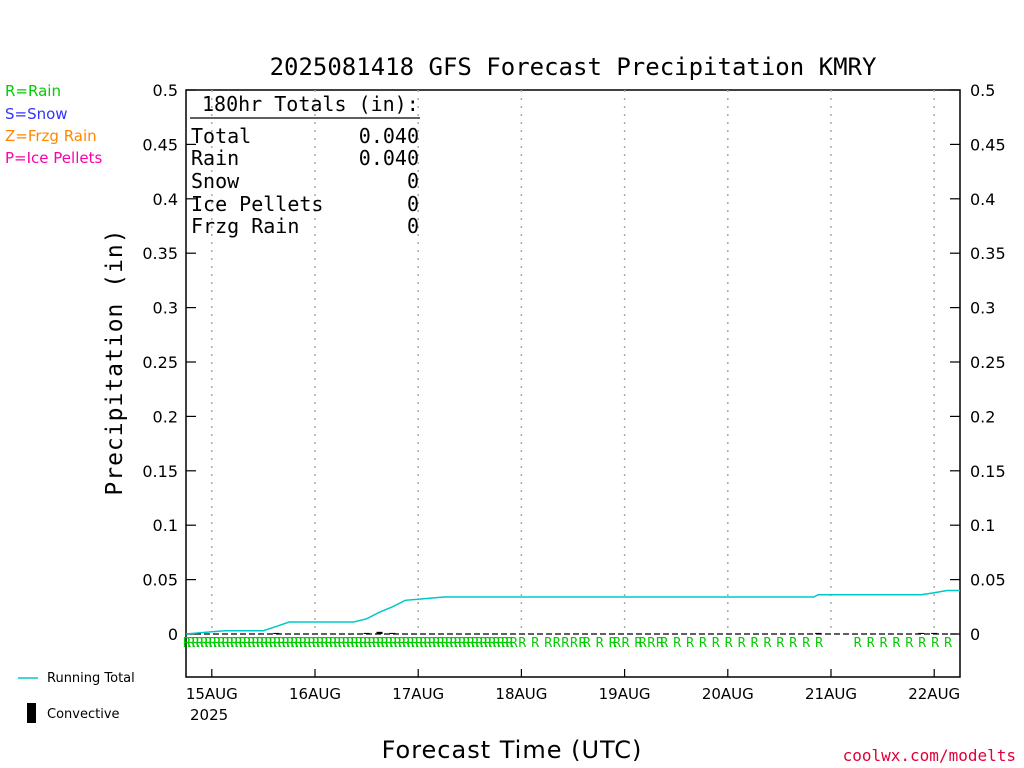 Image resolution: width=1024 pixels, height=768 pixels. Describe the element at coordinates (521, 694) in the screenshot. I see `x-tick-label: 18AUG` at that location.